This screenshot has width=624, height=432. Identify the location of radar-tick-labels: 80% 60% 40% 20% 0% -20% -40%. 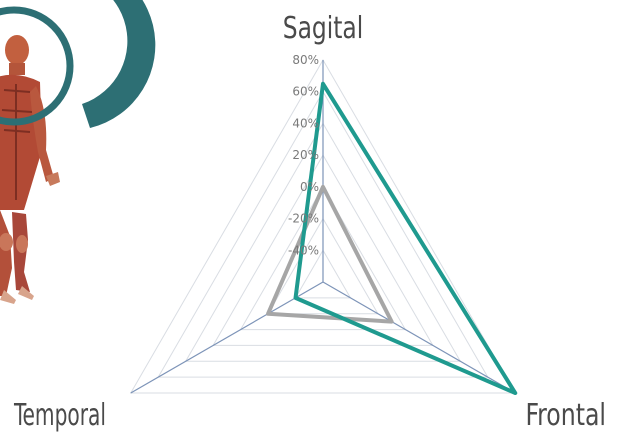
(303, 155).